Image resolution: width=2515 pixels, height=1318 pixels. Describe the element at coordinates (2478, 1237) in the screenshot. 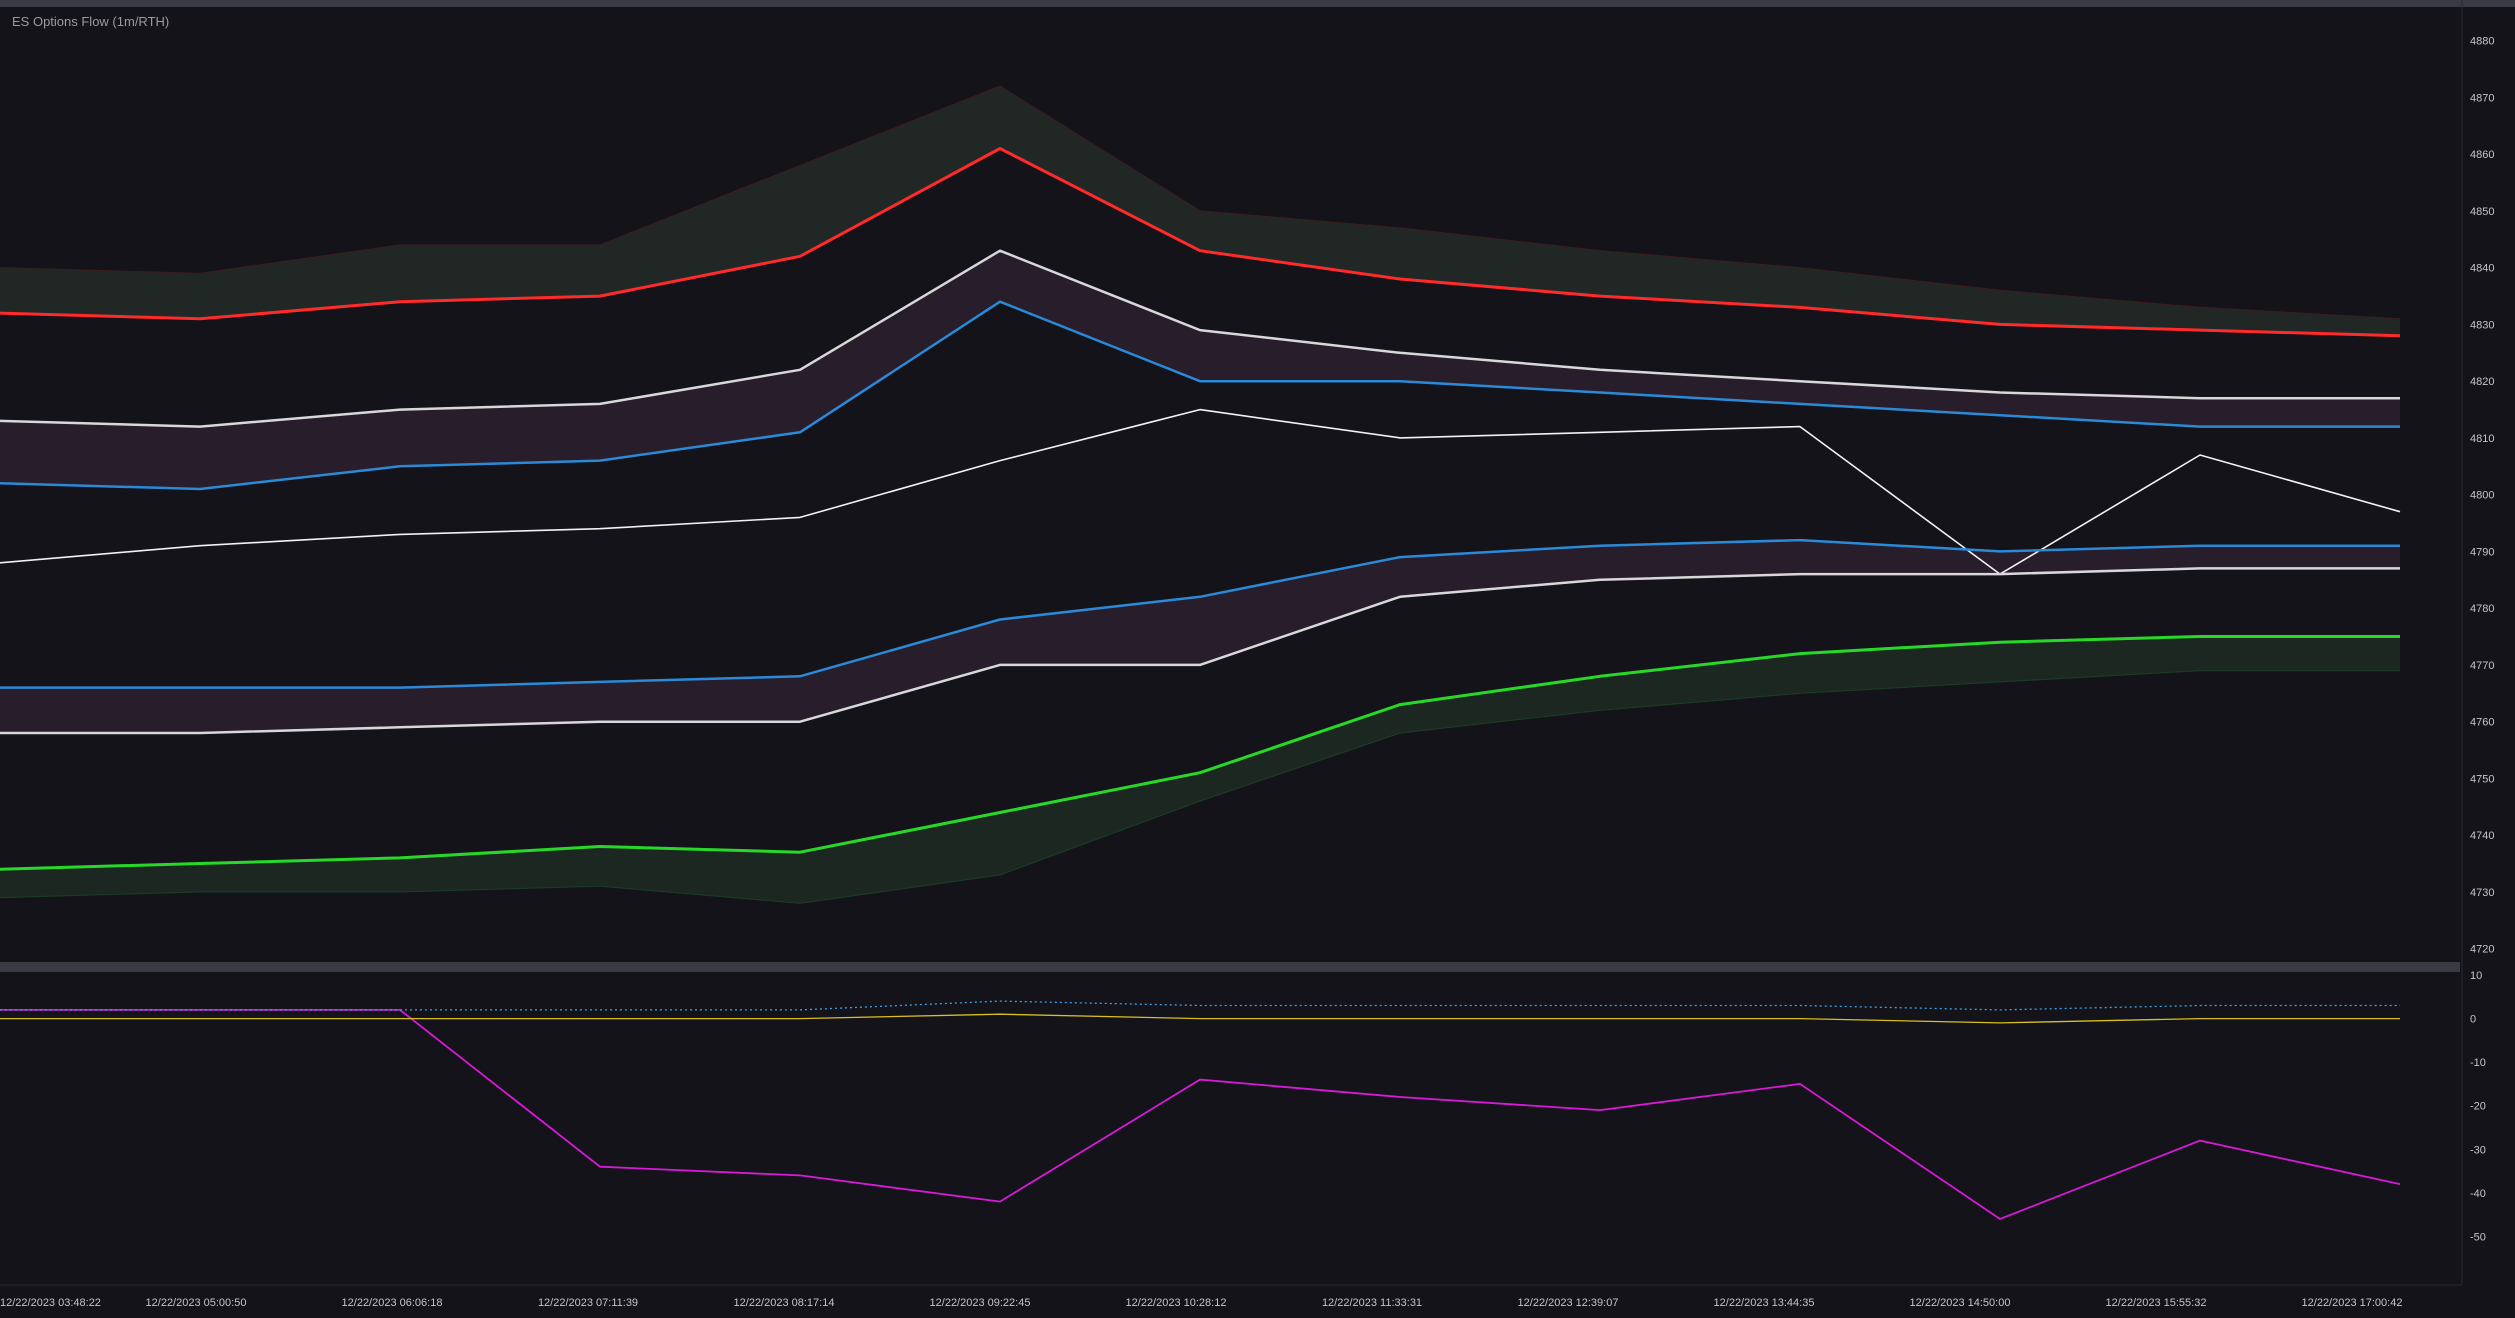

I see `value-tick-label: -50` at that location.